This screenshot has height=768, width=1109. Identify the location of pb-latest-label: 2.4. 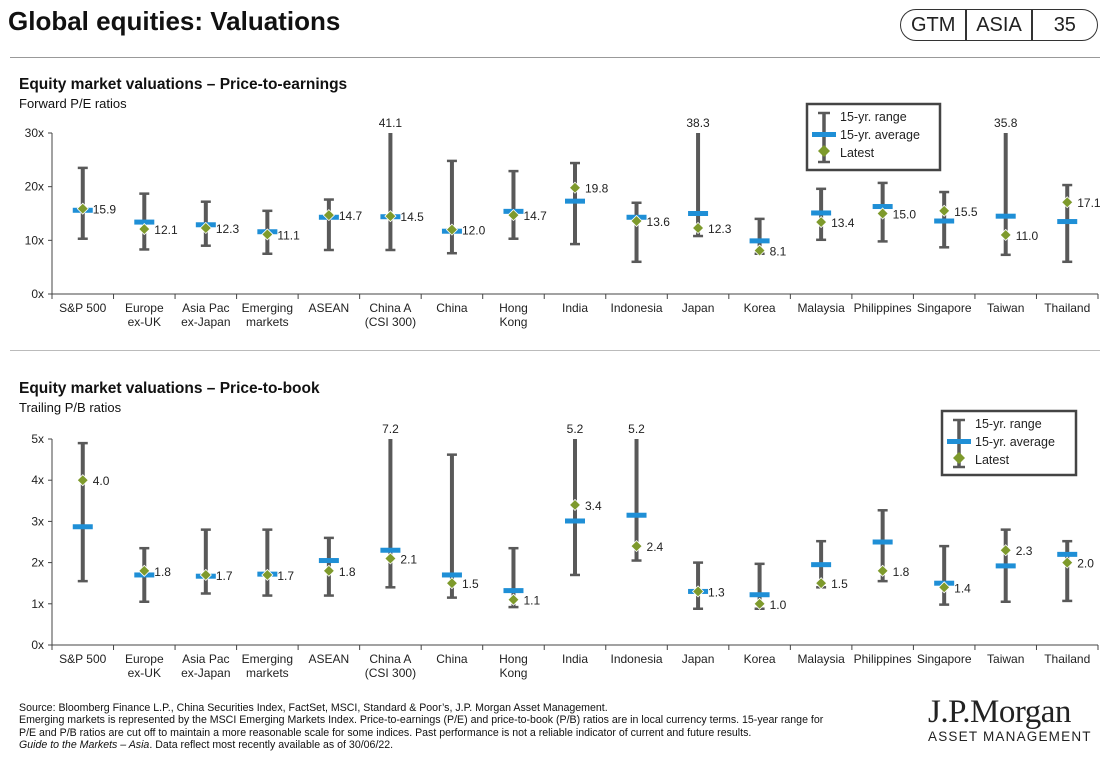
(655, 547).